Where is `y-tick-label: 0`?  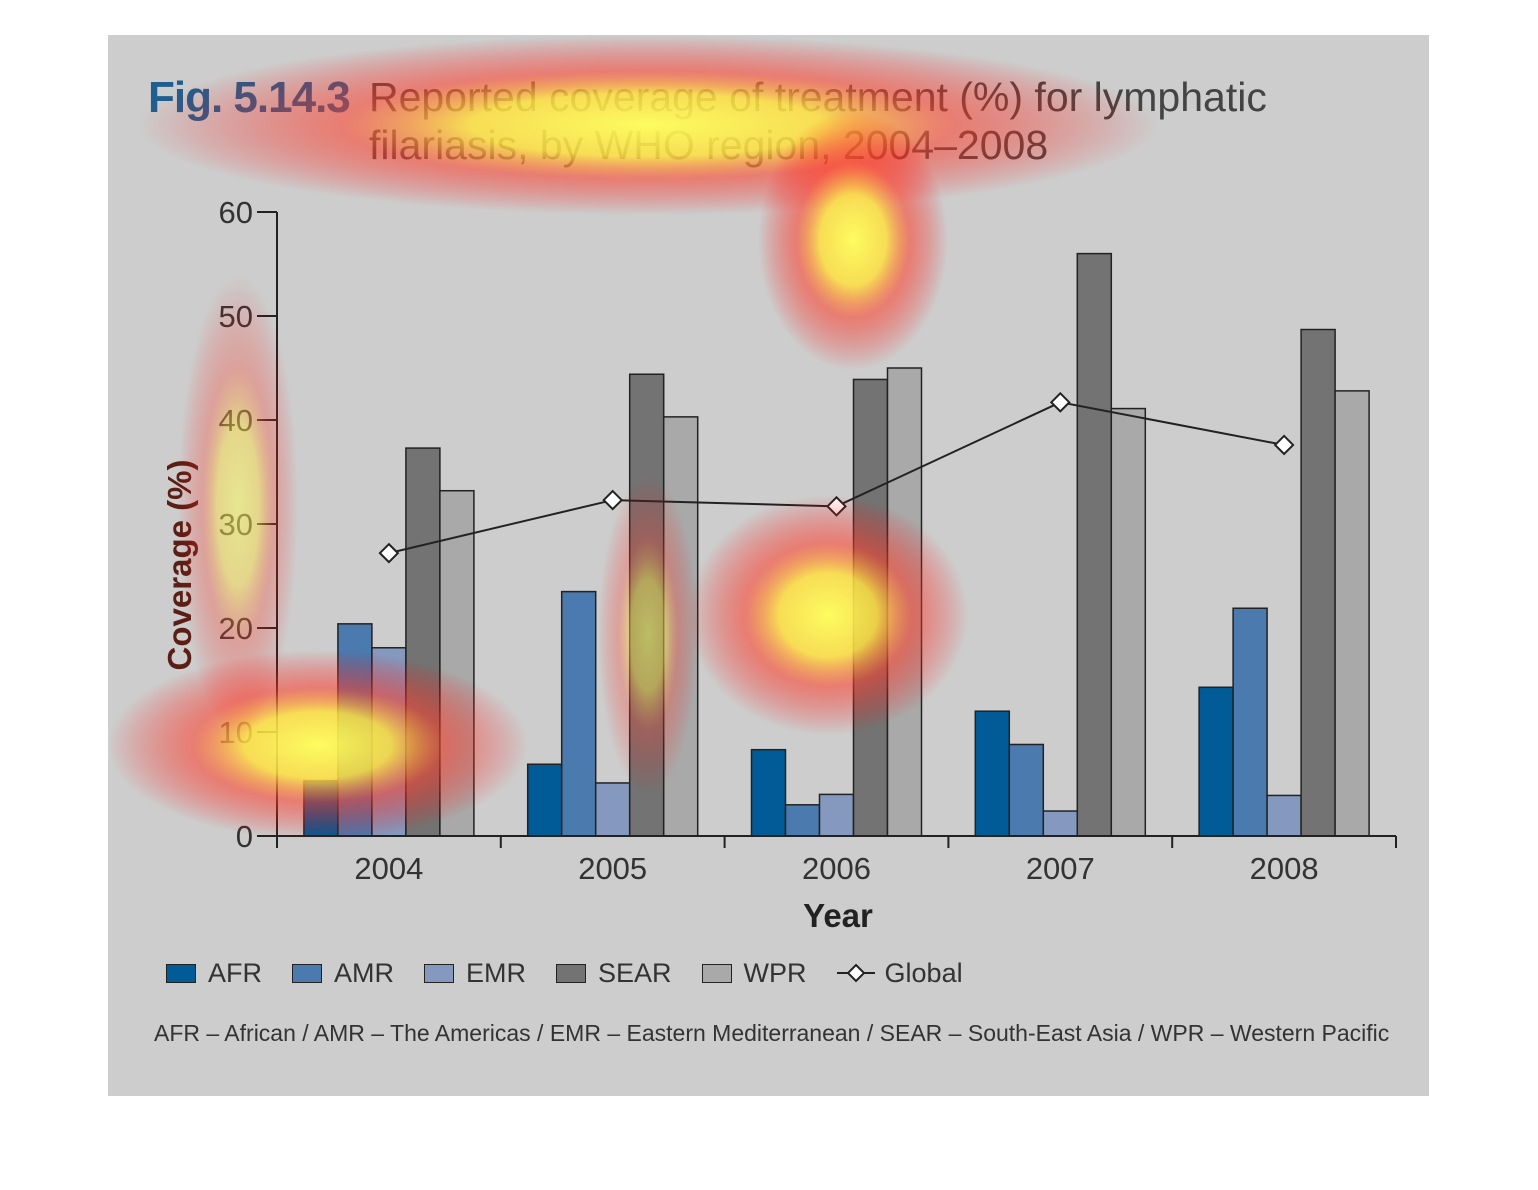
y-tick-label: 0 is located at coordinates (244, 836).